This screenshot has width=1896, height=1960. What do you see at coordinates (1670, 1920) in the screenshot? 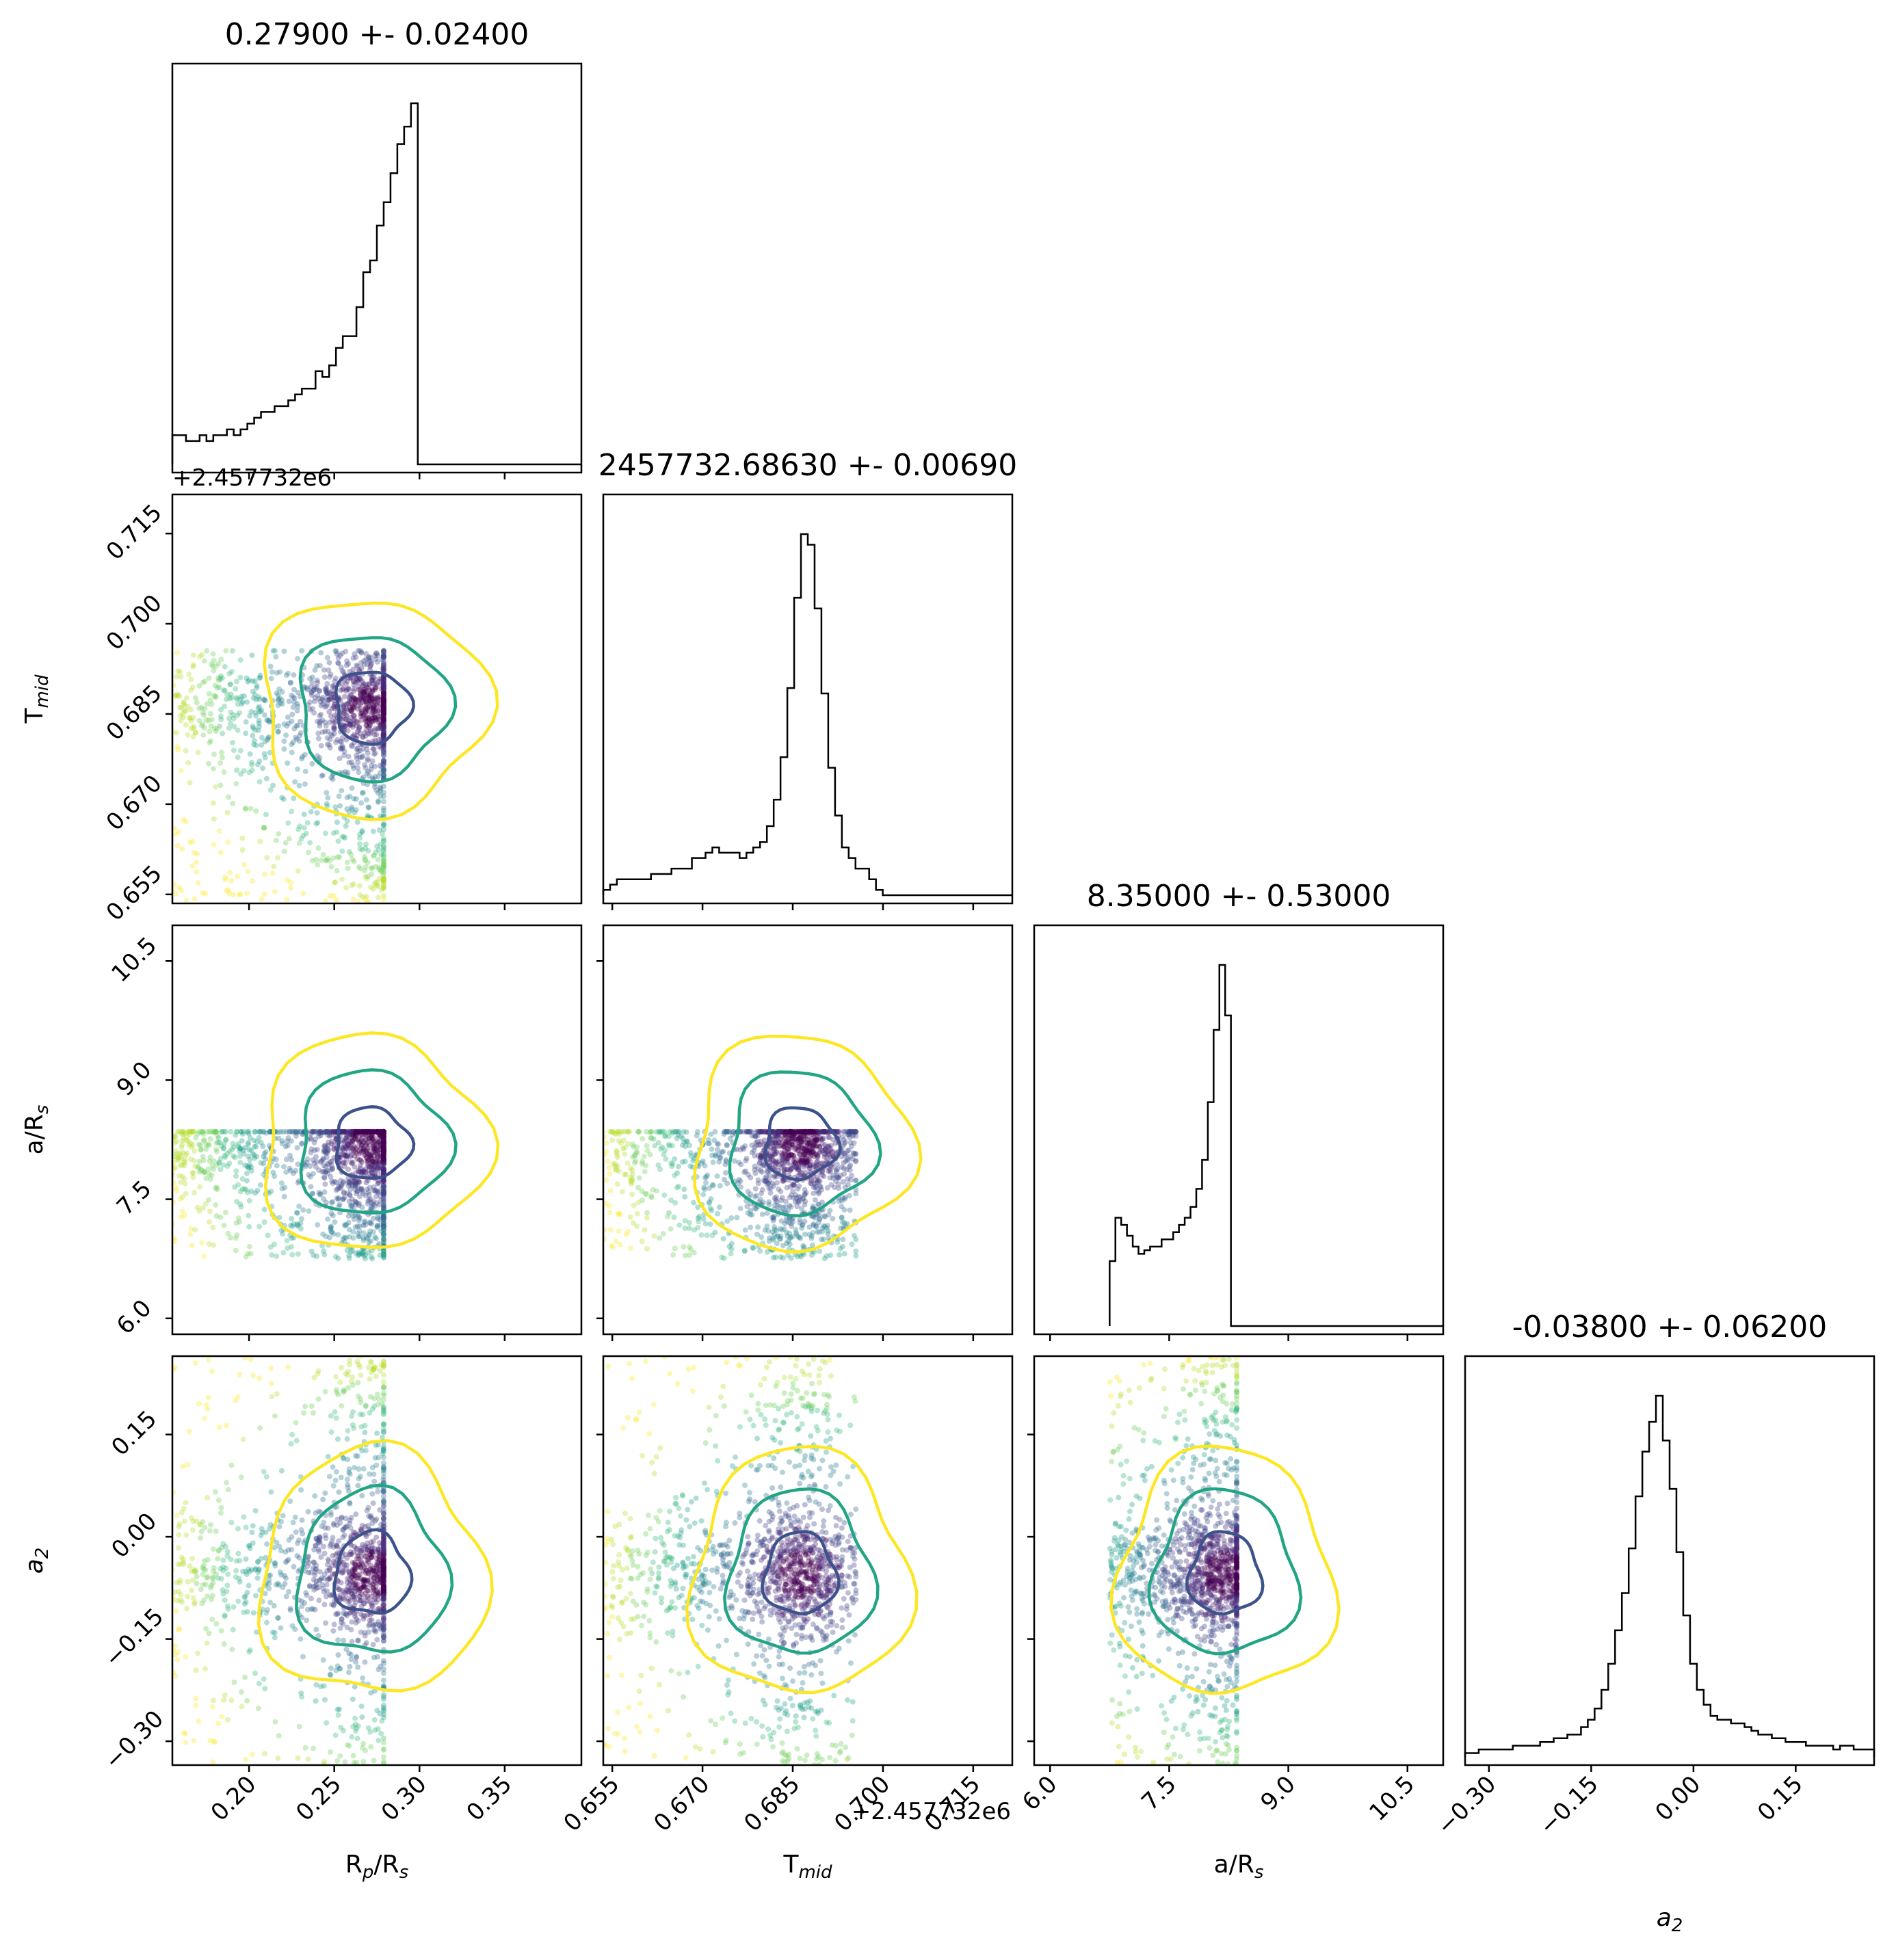
I see `xlabel-a2: a2` at bounding box center [1670, 1920].